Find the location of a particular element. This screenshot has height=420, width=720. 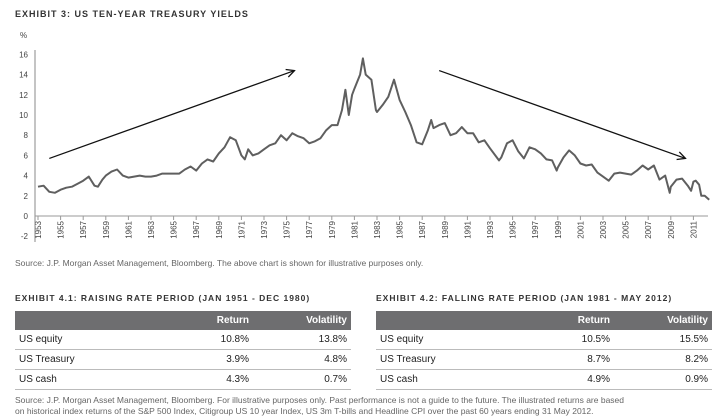

y-tick-label: 12 is located at coordinates (23, 95).